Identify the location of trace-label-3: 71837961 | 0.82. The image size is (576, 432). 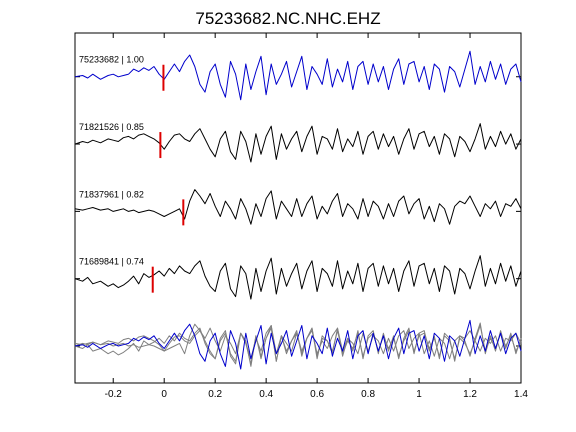
(111, 194).